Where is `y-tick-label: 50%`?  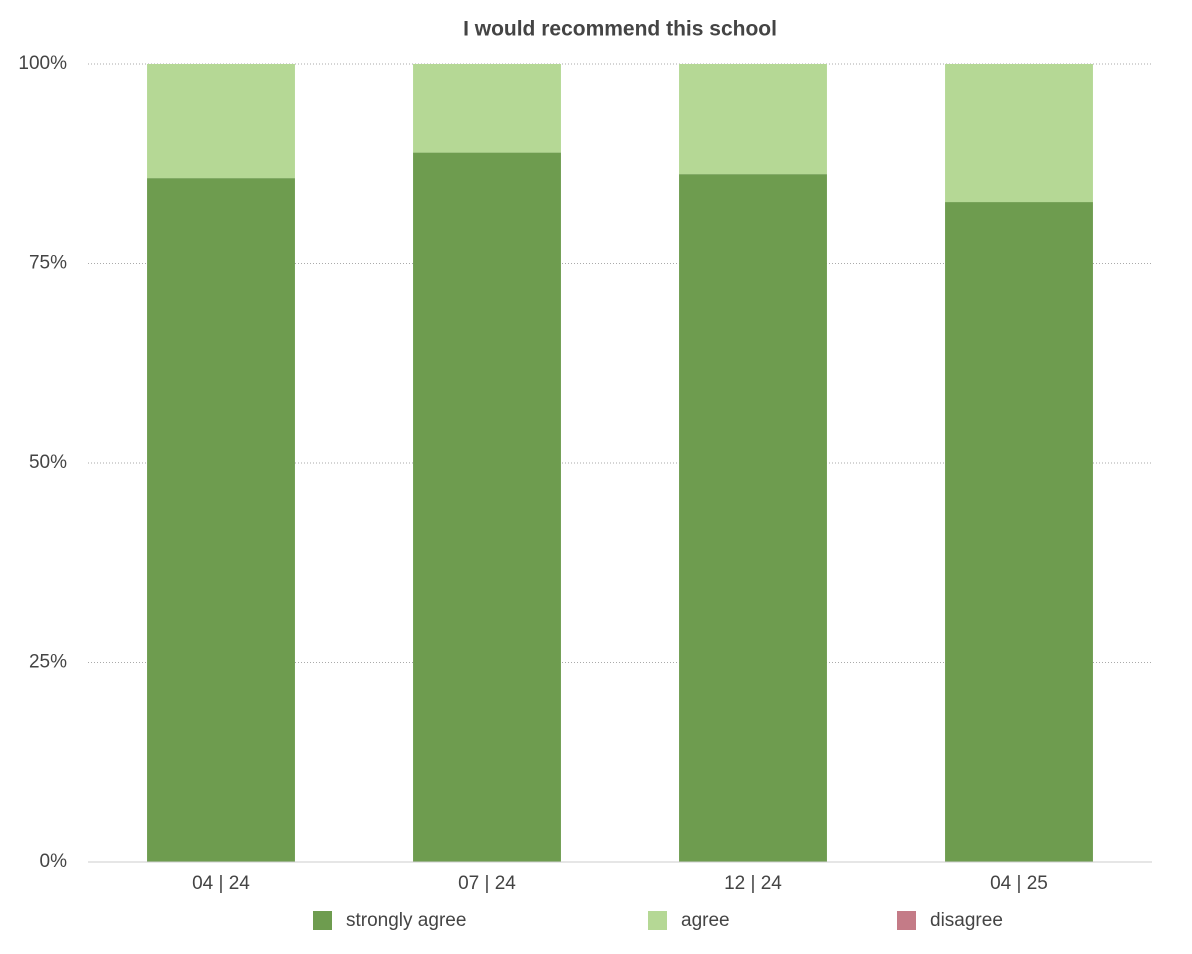 y-tick-label: 50% is located at coordinates (48, 462).